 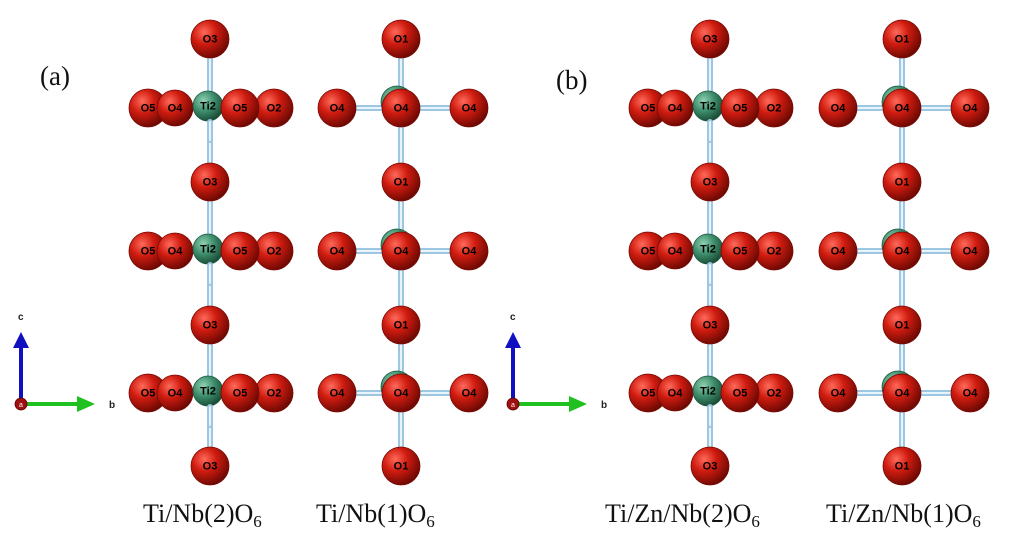 I want to click on ring-atom-0-1-0-1-label: O4, so click(x=402, y=109).